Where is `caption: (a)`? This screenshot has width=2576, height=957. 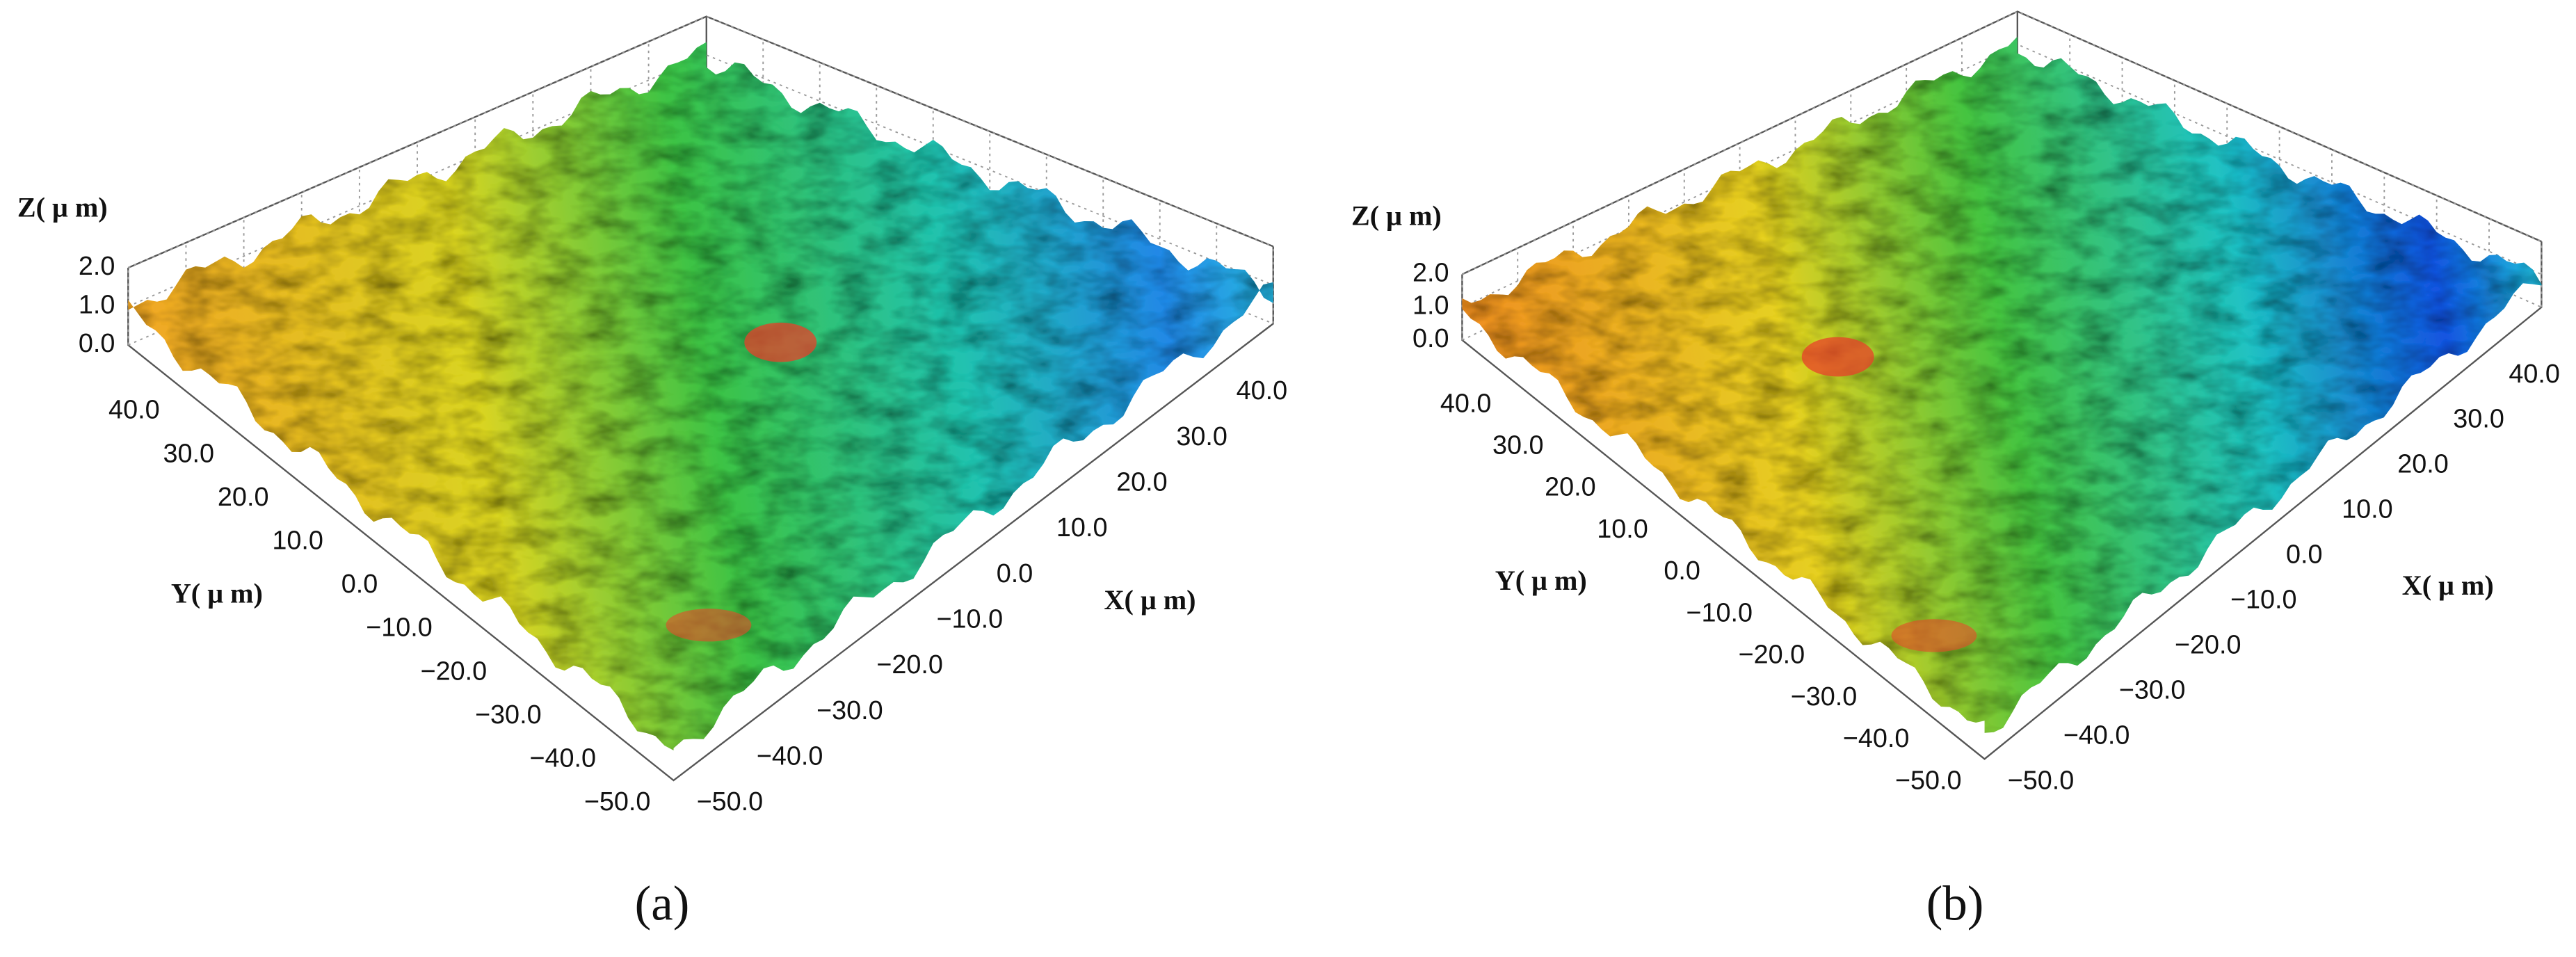
caption: (a) is located at coordinates (662, 904).